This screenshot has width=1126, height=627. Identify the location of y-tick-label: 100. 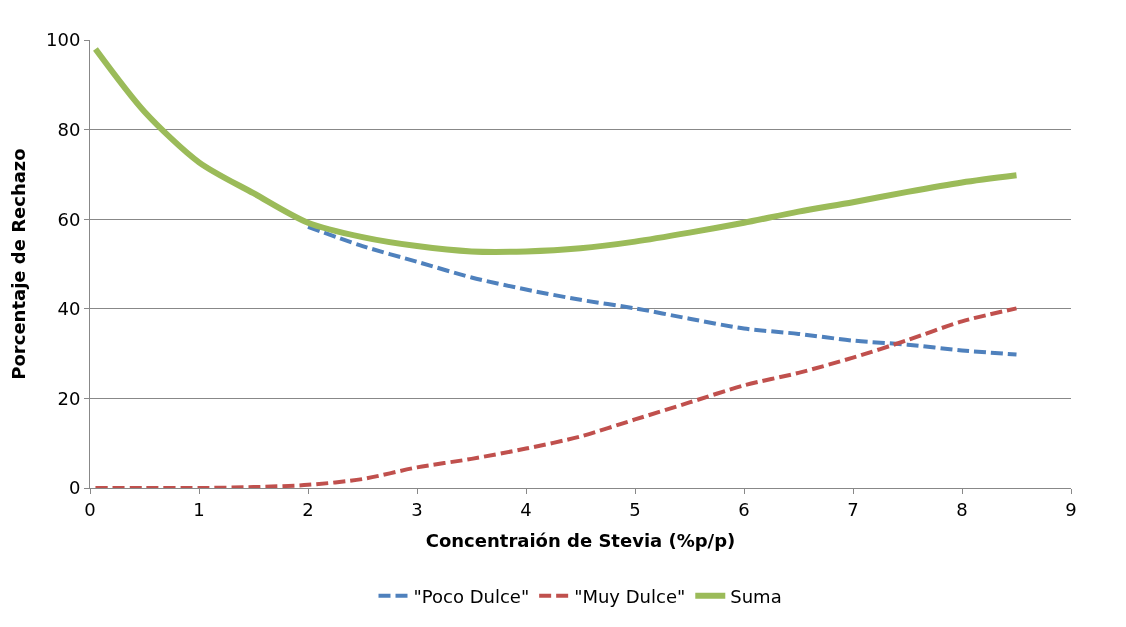
(63, 40).